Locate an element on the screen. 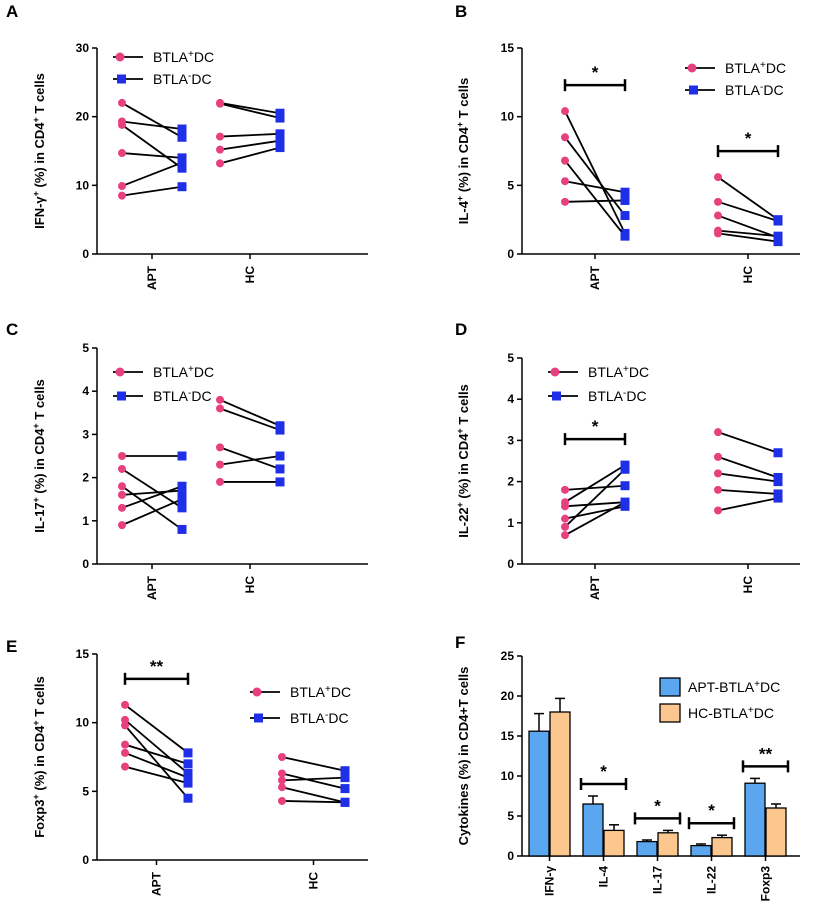 The image size is (829, 908). legend-marker-circle is located at coordinates (692, 68).